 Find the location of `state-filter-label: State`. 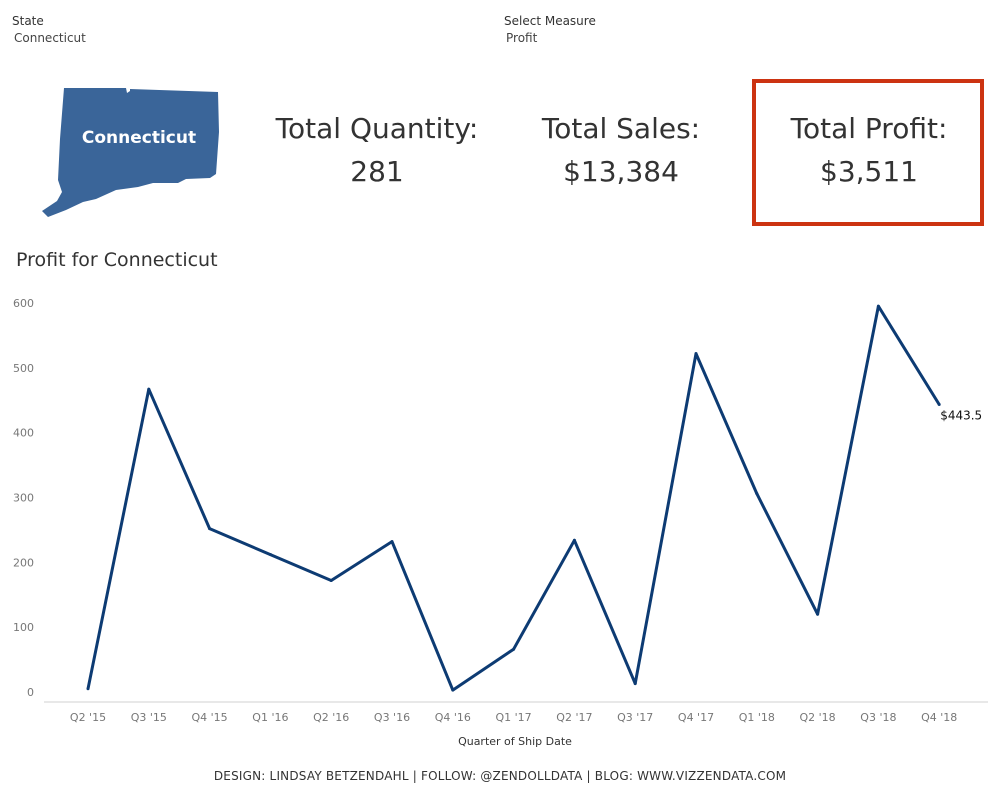

state-filter-label: State is located at coordinates (28, 21).